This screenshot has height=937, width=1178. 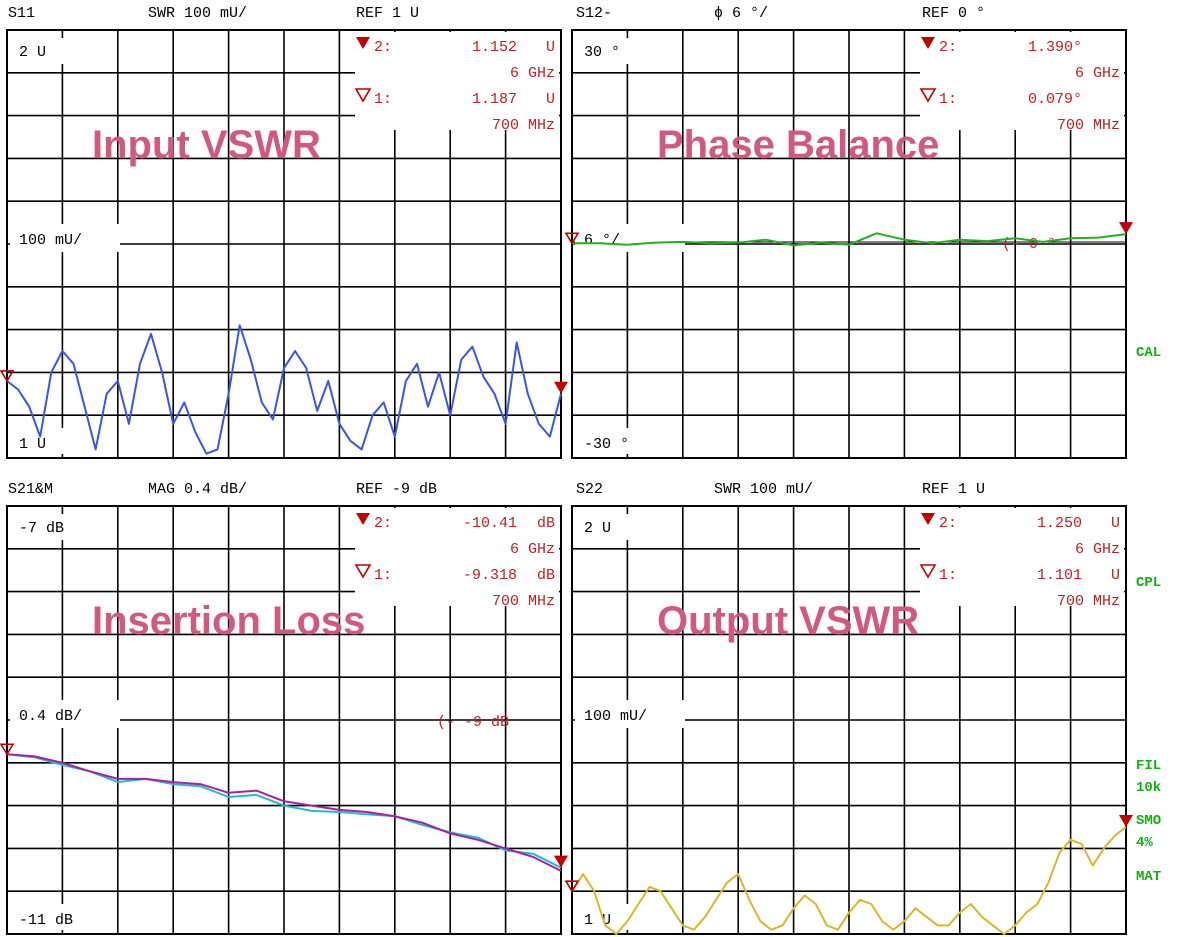 What do you see at coordinates (197, 489) in the screenshot?
I see `scale-label: MAG 0.4 dB/` at bounding box center [197, 489].